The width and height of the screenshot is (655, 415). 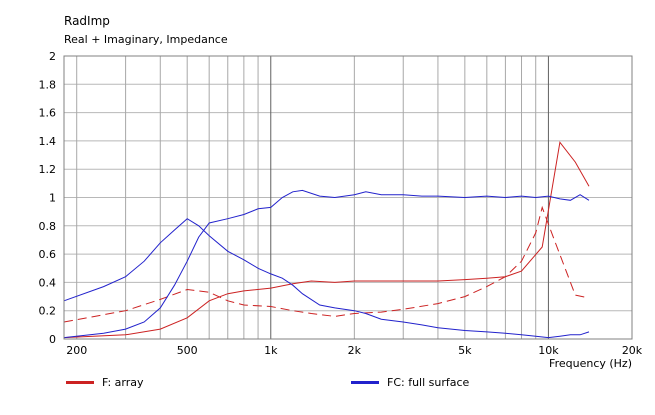 What do you see at coordinates (48, 198) in the screenshot?
I see `y-axis-ticks: 0 0.2 0.4 0.6 0.8 1 1.2 1.4 1.6 1.8 2` at bounding box center [48, 198].